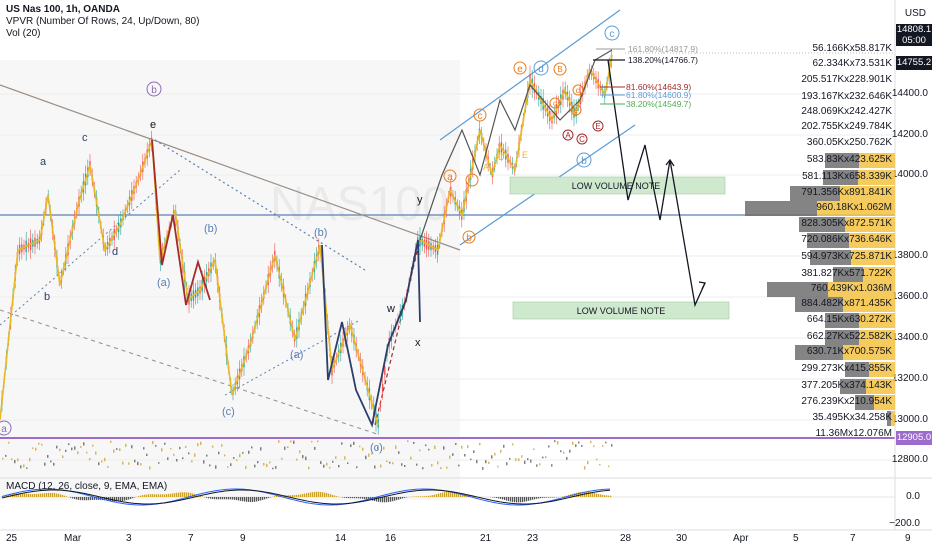  I want to click on price-tick-label: 14200.0, so click(910, 134).